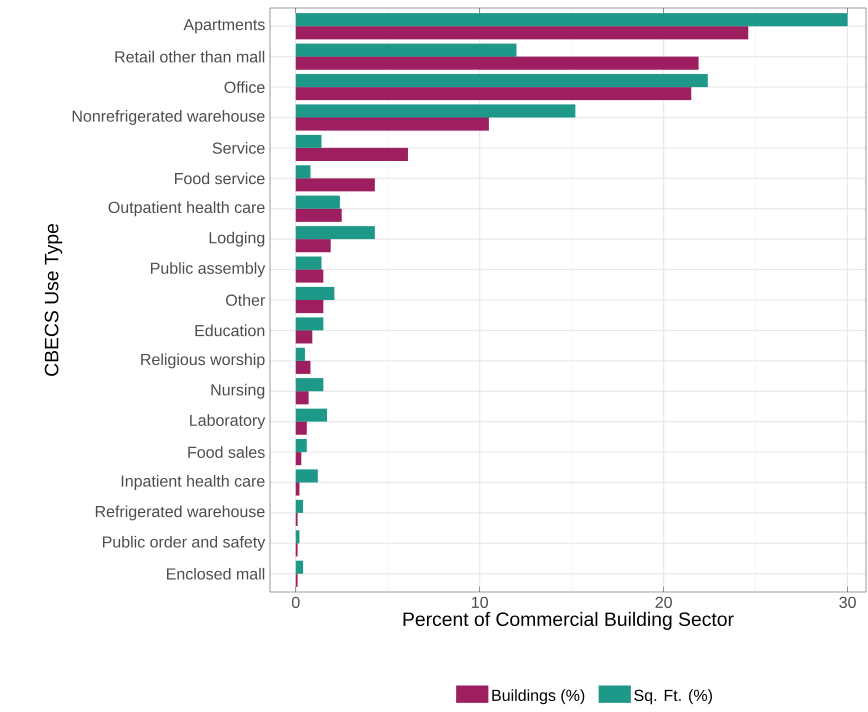 The width and height of the screenshot is (868, 712). What do you see at coordinates (538, 696) in the screenshot?
I see `legend-label: Buildings (%)` at bounding box center [538, 696].